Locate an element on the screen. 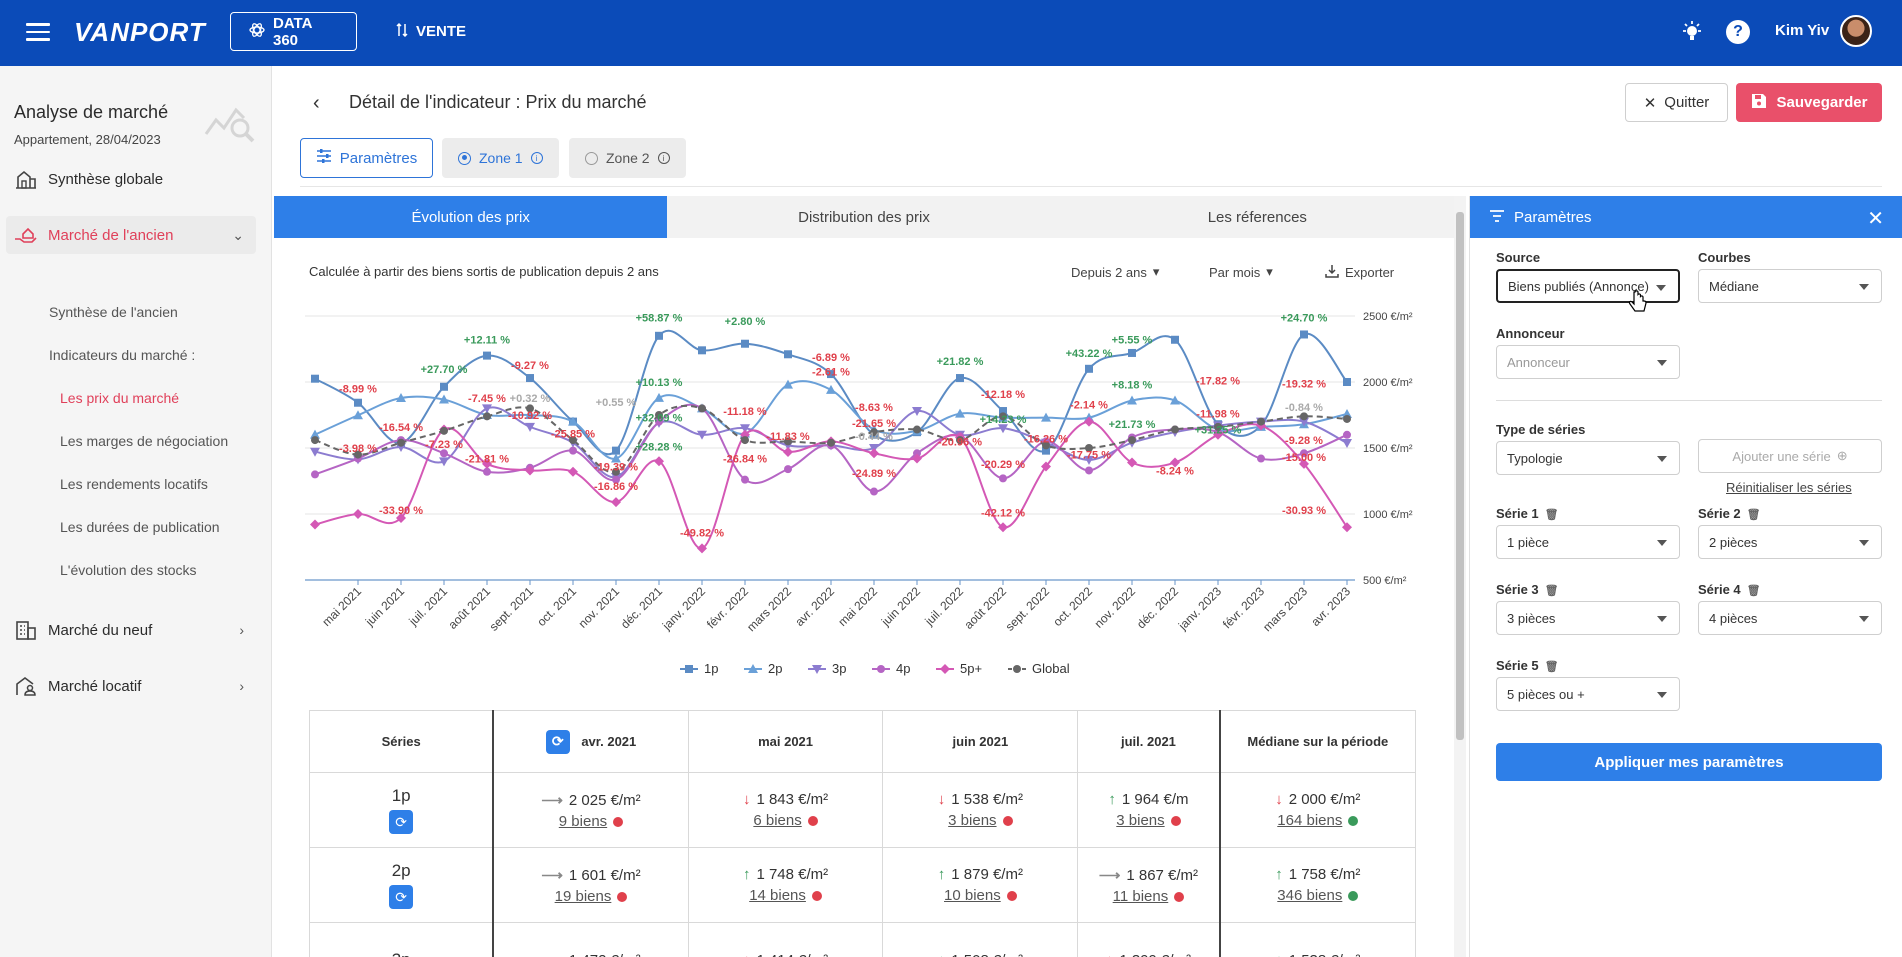 Image resolution: width=1902 pixels, height=957 pixels. cell-count-link: 6 biens is located at coordinates (777, 820).